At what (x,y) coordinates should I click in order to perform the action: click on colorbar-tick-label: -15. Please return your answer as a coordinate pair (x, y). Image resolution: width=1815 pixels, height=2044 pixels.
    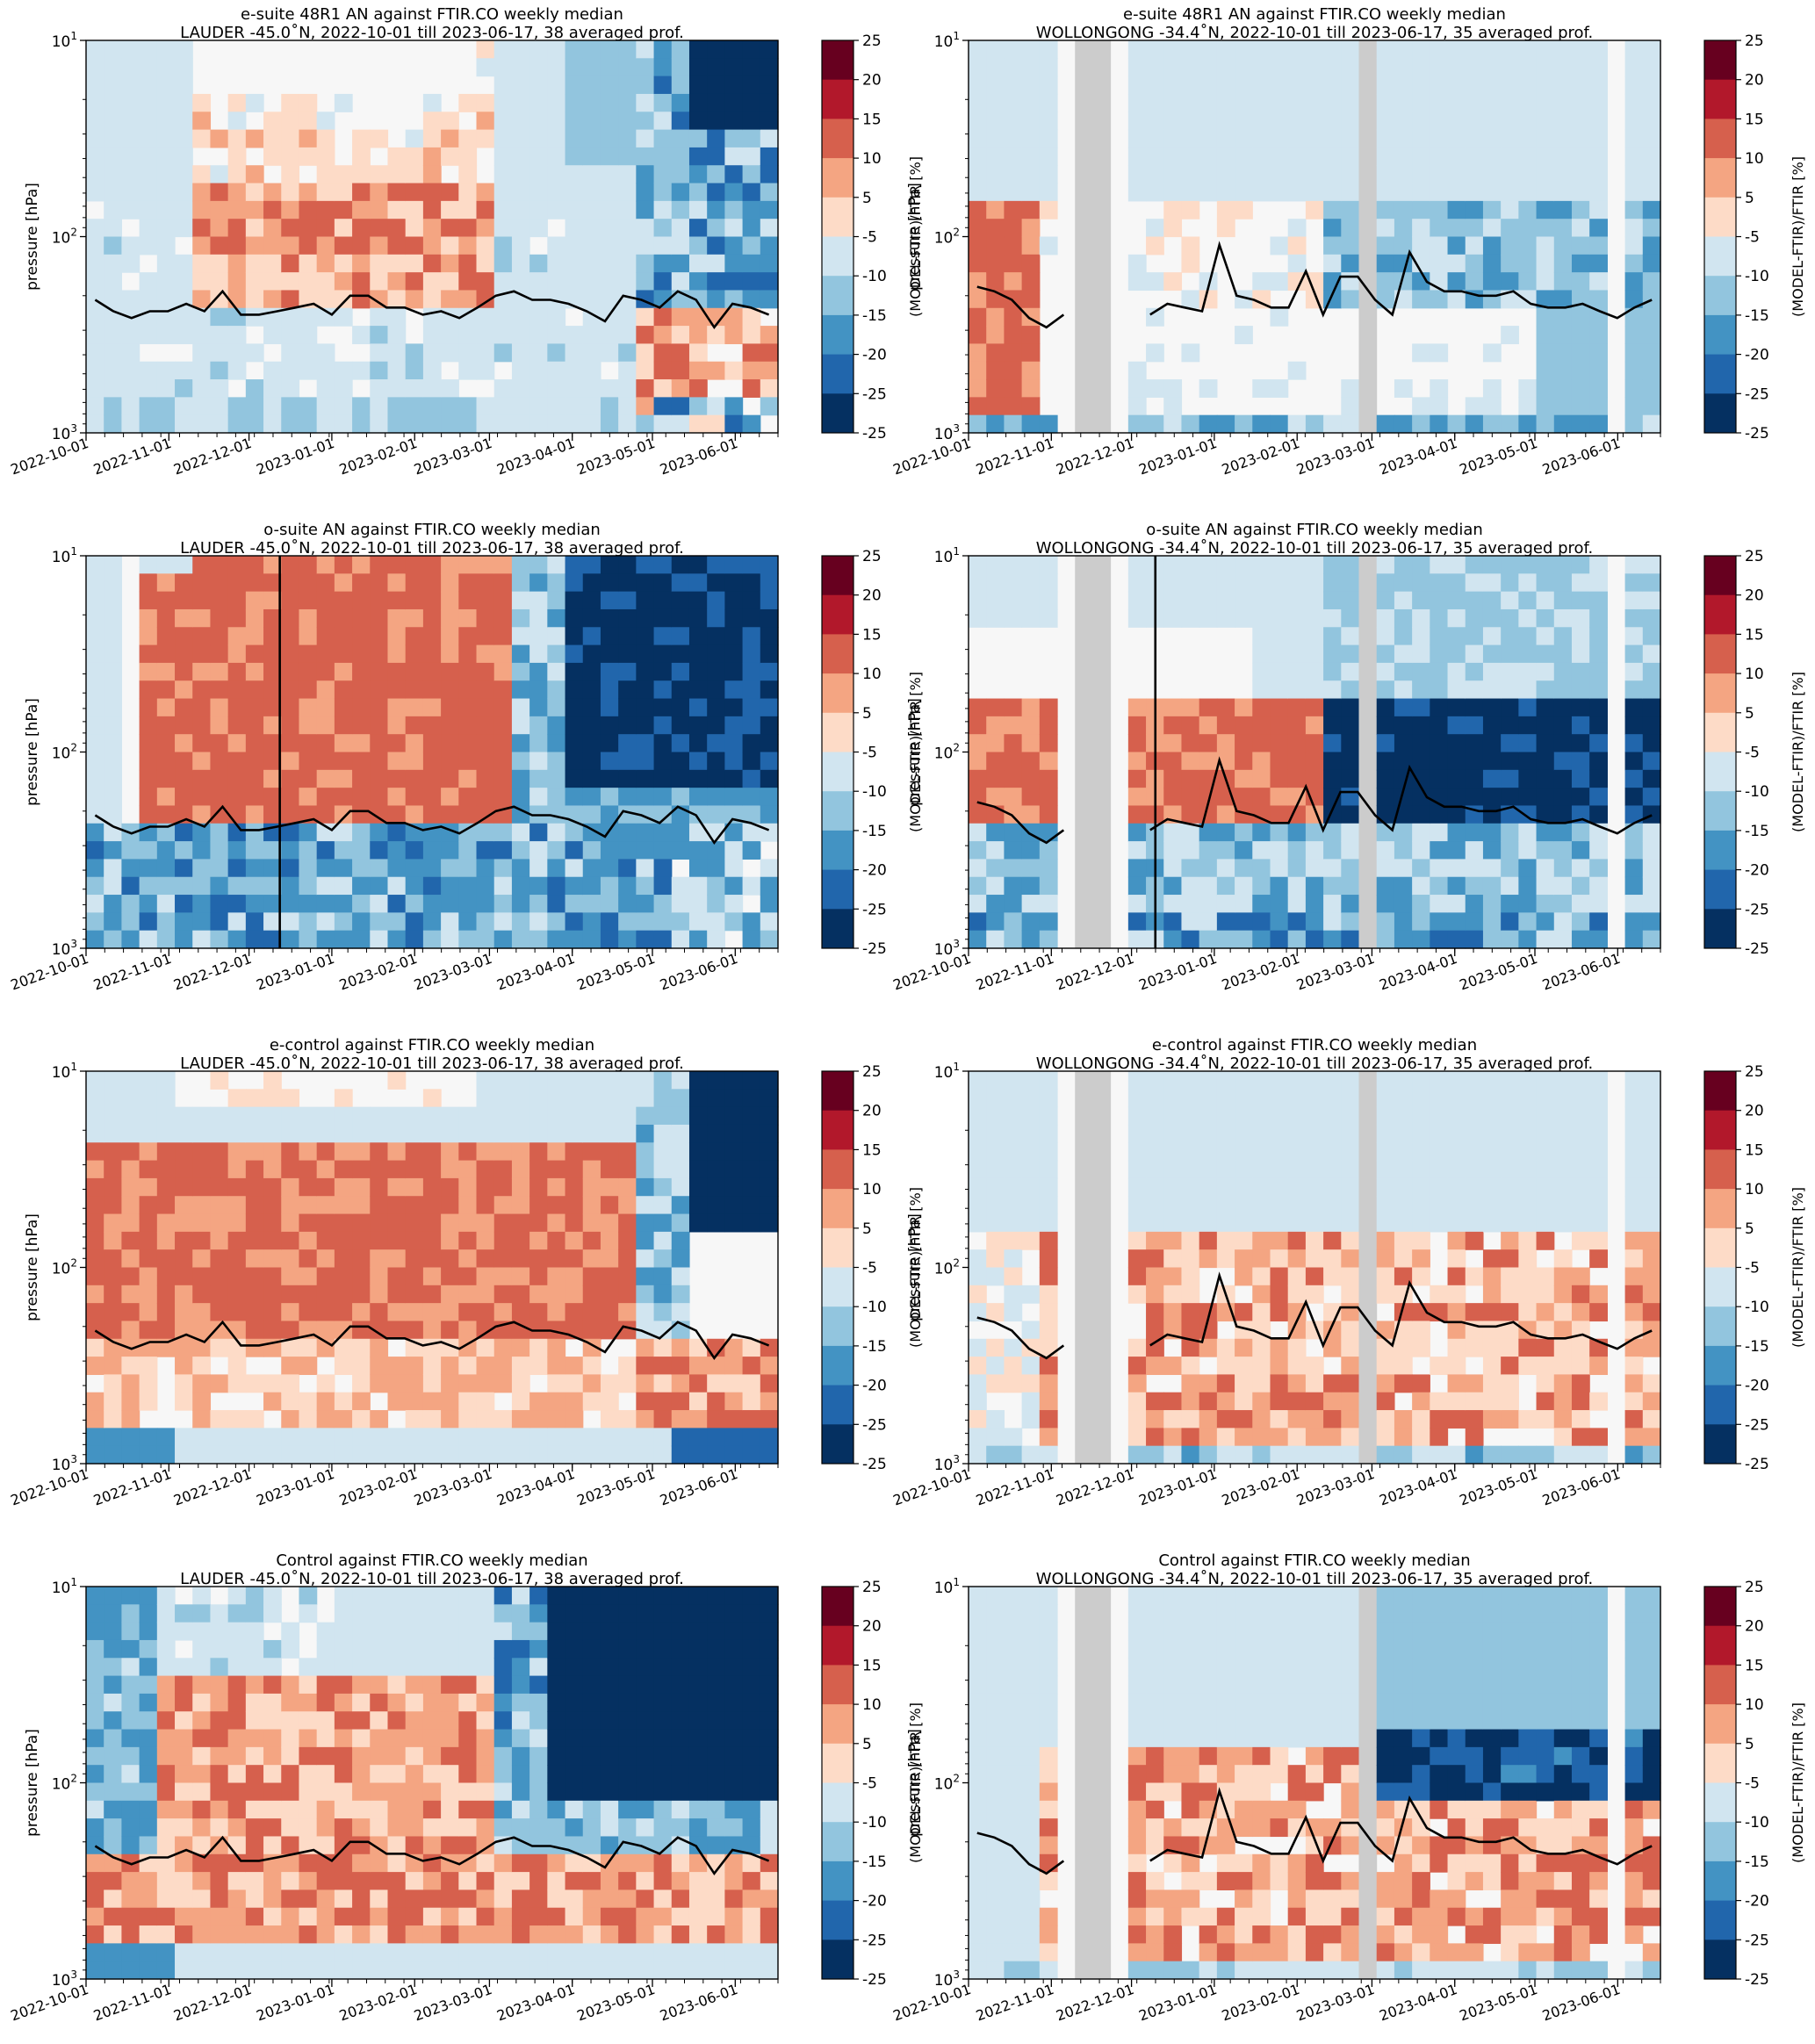
    Looking at the image, I should click on (875, 831).